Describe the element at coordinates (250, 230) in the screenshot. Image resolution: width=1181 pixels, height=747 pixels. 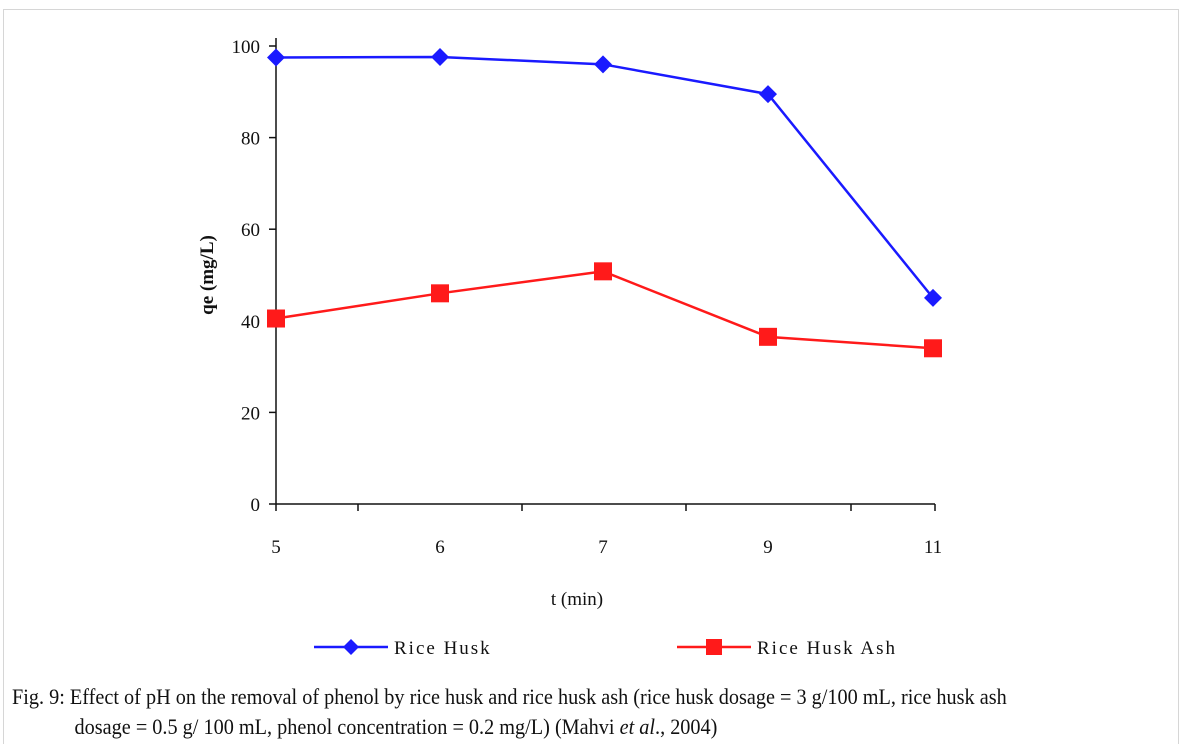
I see `y-tick-label: 60` at that location.